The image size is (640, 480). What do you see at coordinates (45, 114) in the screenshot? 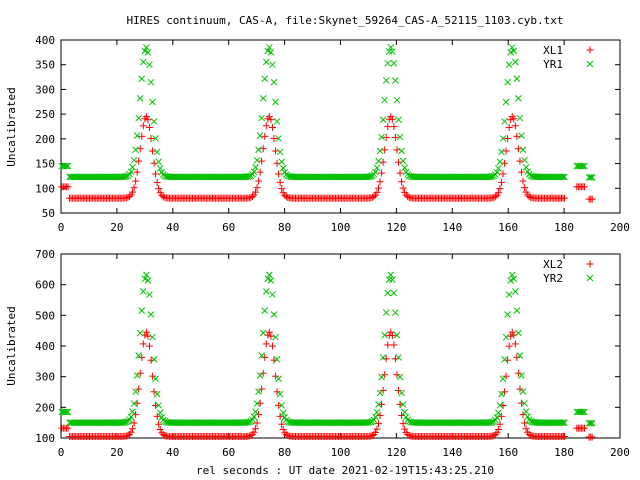
I see `y-tick-label: 250` at bounding box center [45, 114].